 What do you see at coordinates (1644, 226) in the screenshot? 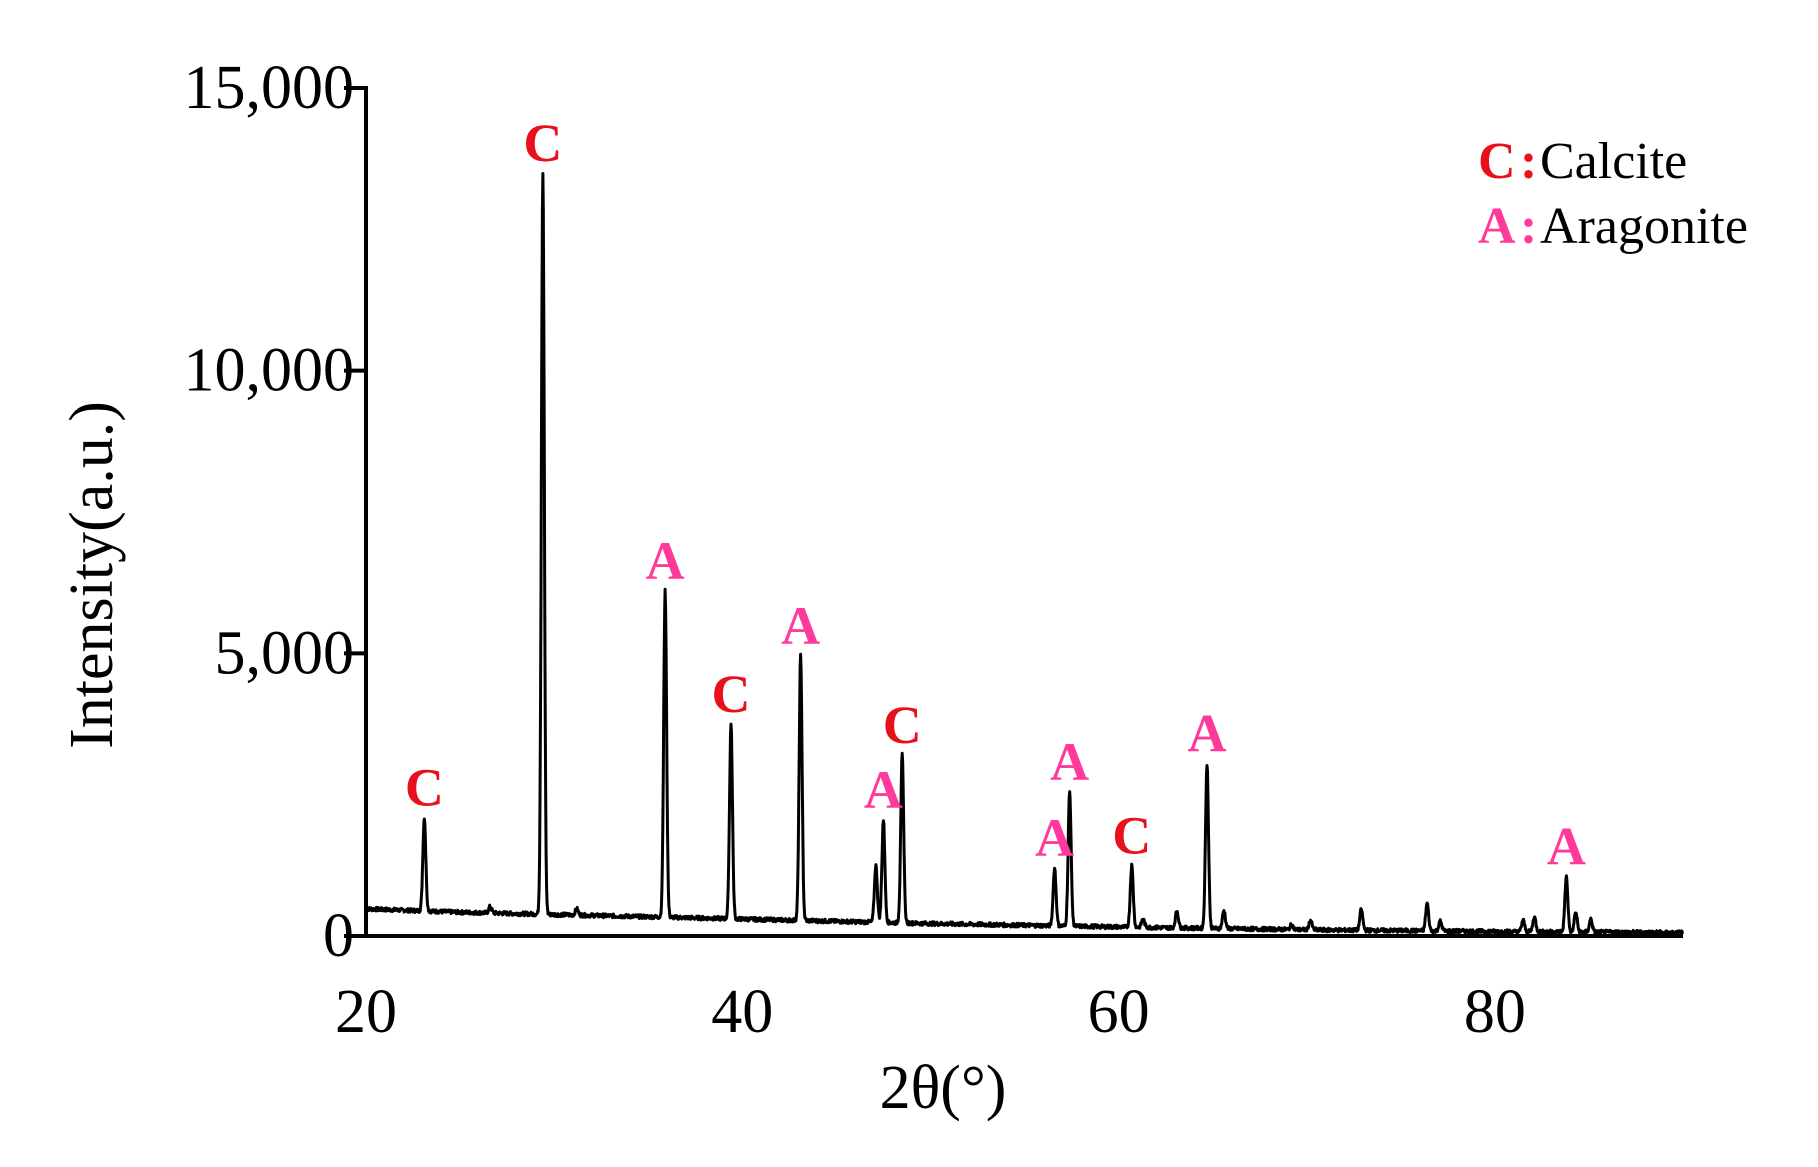
I see `legend-label-aragonite: Aragonite` at bounding box center [1644, 226].